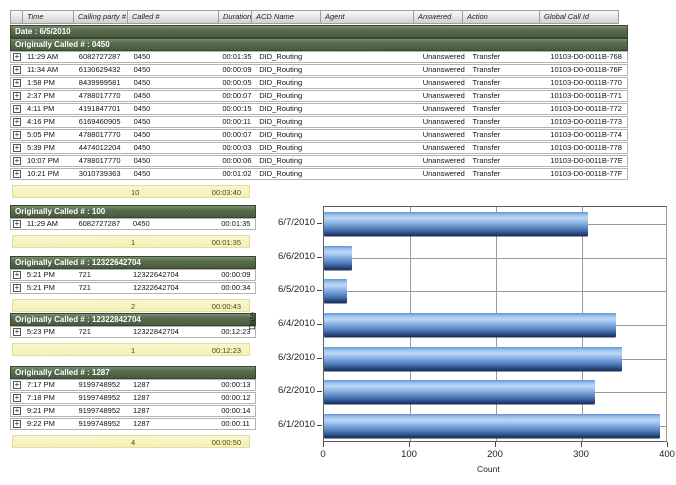 This screenshot has height=485, width=676. I want to click on cell-duration: 00:01:02, so click(237, 173).